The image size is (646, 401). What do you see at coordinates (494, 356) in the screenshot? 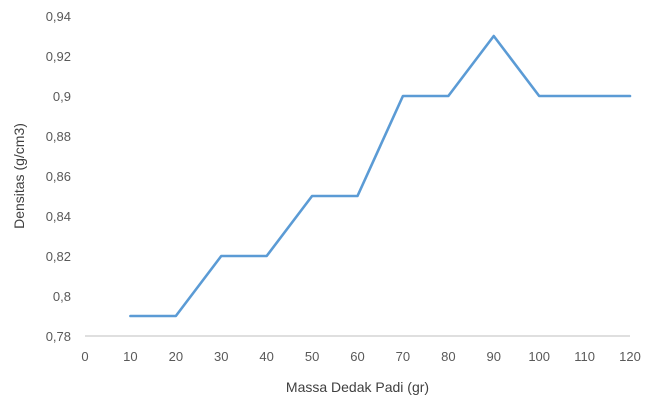
I see `x-tick-label: 90` at bounding box center [494, 356].